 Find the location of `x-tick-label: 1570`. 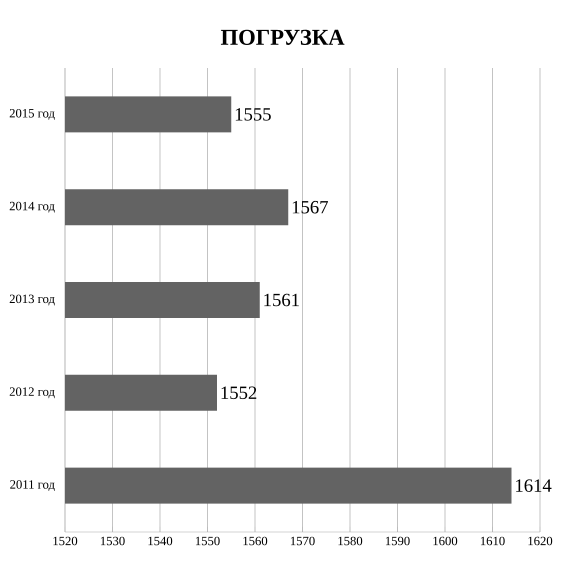

x-tick-label: 1570 is located at coordinates (302, 541).